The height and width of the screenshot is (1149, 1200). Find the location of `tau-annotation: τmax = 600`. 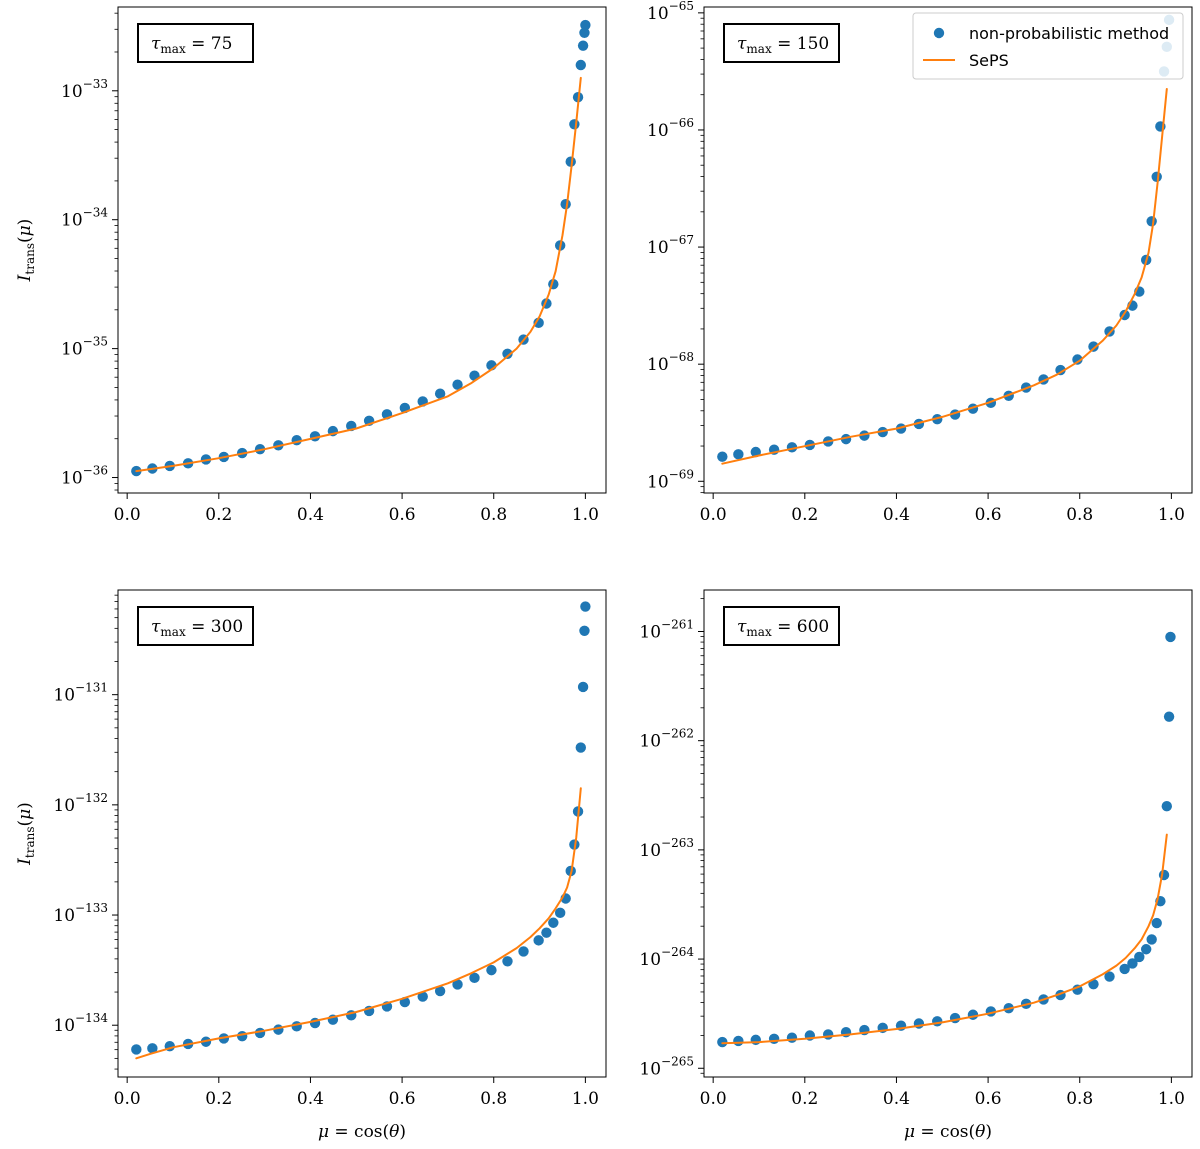

tau-annotation: τmax = 600 is located at coordinates (783, 628).